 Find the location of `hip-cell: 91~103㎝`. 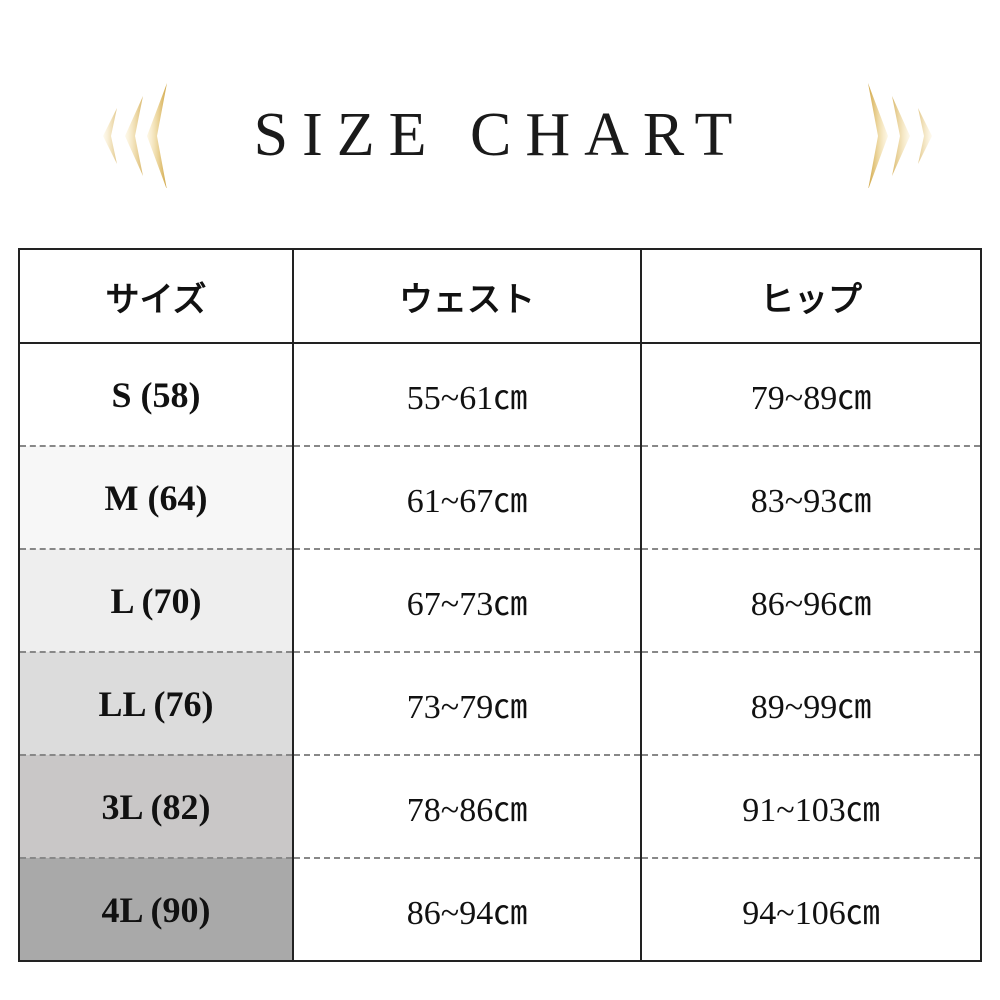

hip-cell: 91~103㎝ is located at coordinates (811, 807).